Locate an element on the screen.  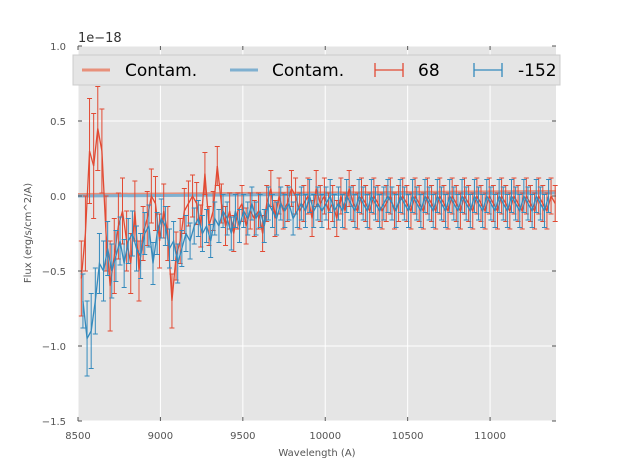
y-tick-label: −1.5 is located at coordinates (54, 422).